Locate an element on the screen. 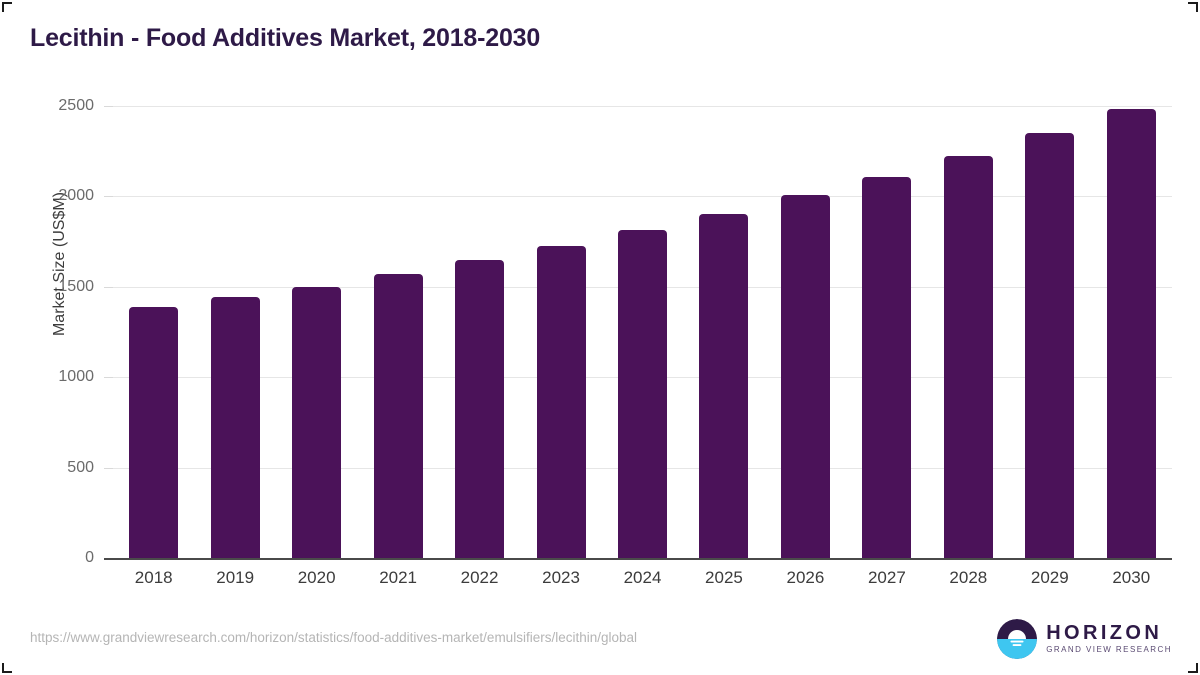  bar-2018 is located at coordinates (154, 432).